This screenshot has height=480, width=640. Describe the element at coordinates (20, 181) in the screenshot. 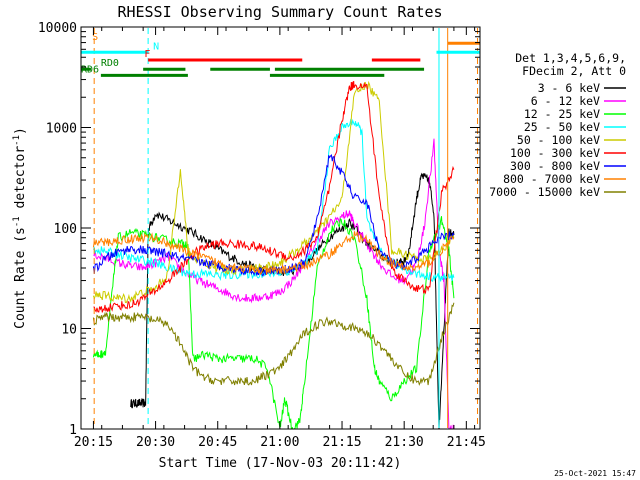

I see `y-axis-label-mid: detector` at that location.